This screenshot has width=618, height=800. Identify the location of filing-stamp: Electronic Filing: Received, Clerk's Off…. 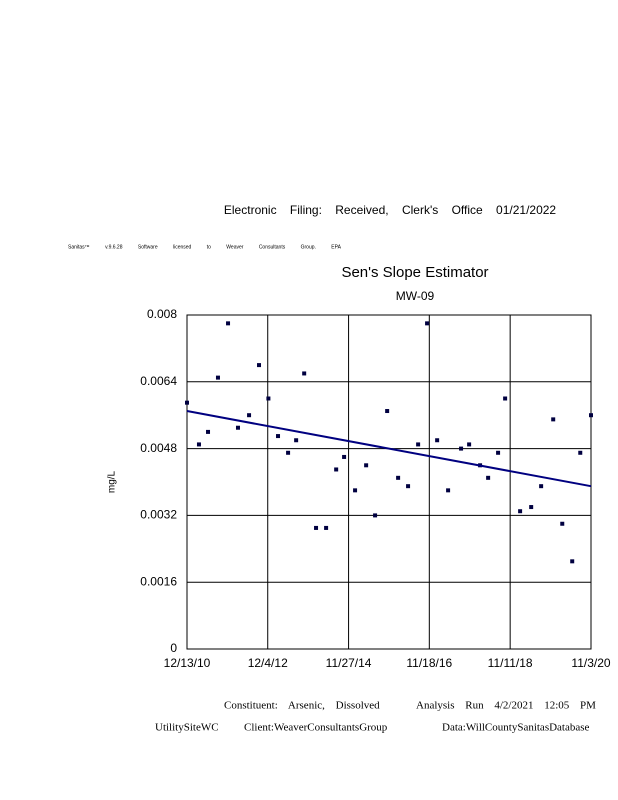
(390, 210).